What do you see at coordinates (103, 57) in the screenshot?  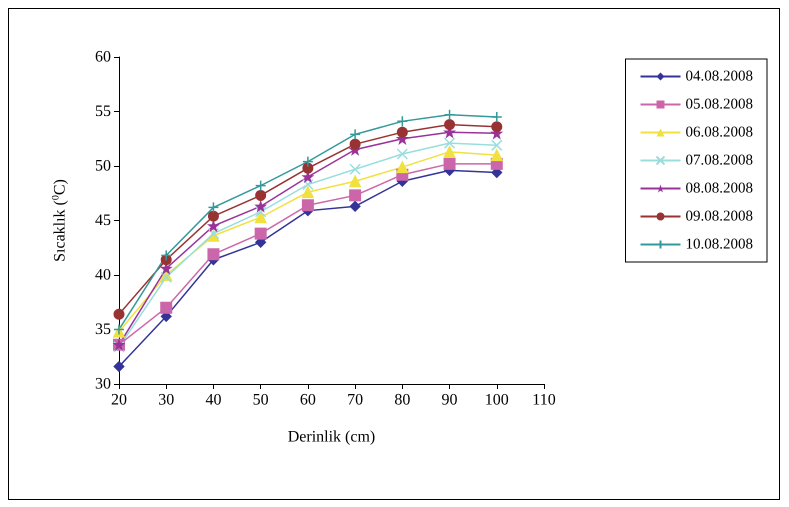 I see `y-tick-label: 60` at bounding box center [103, 57].